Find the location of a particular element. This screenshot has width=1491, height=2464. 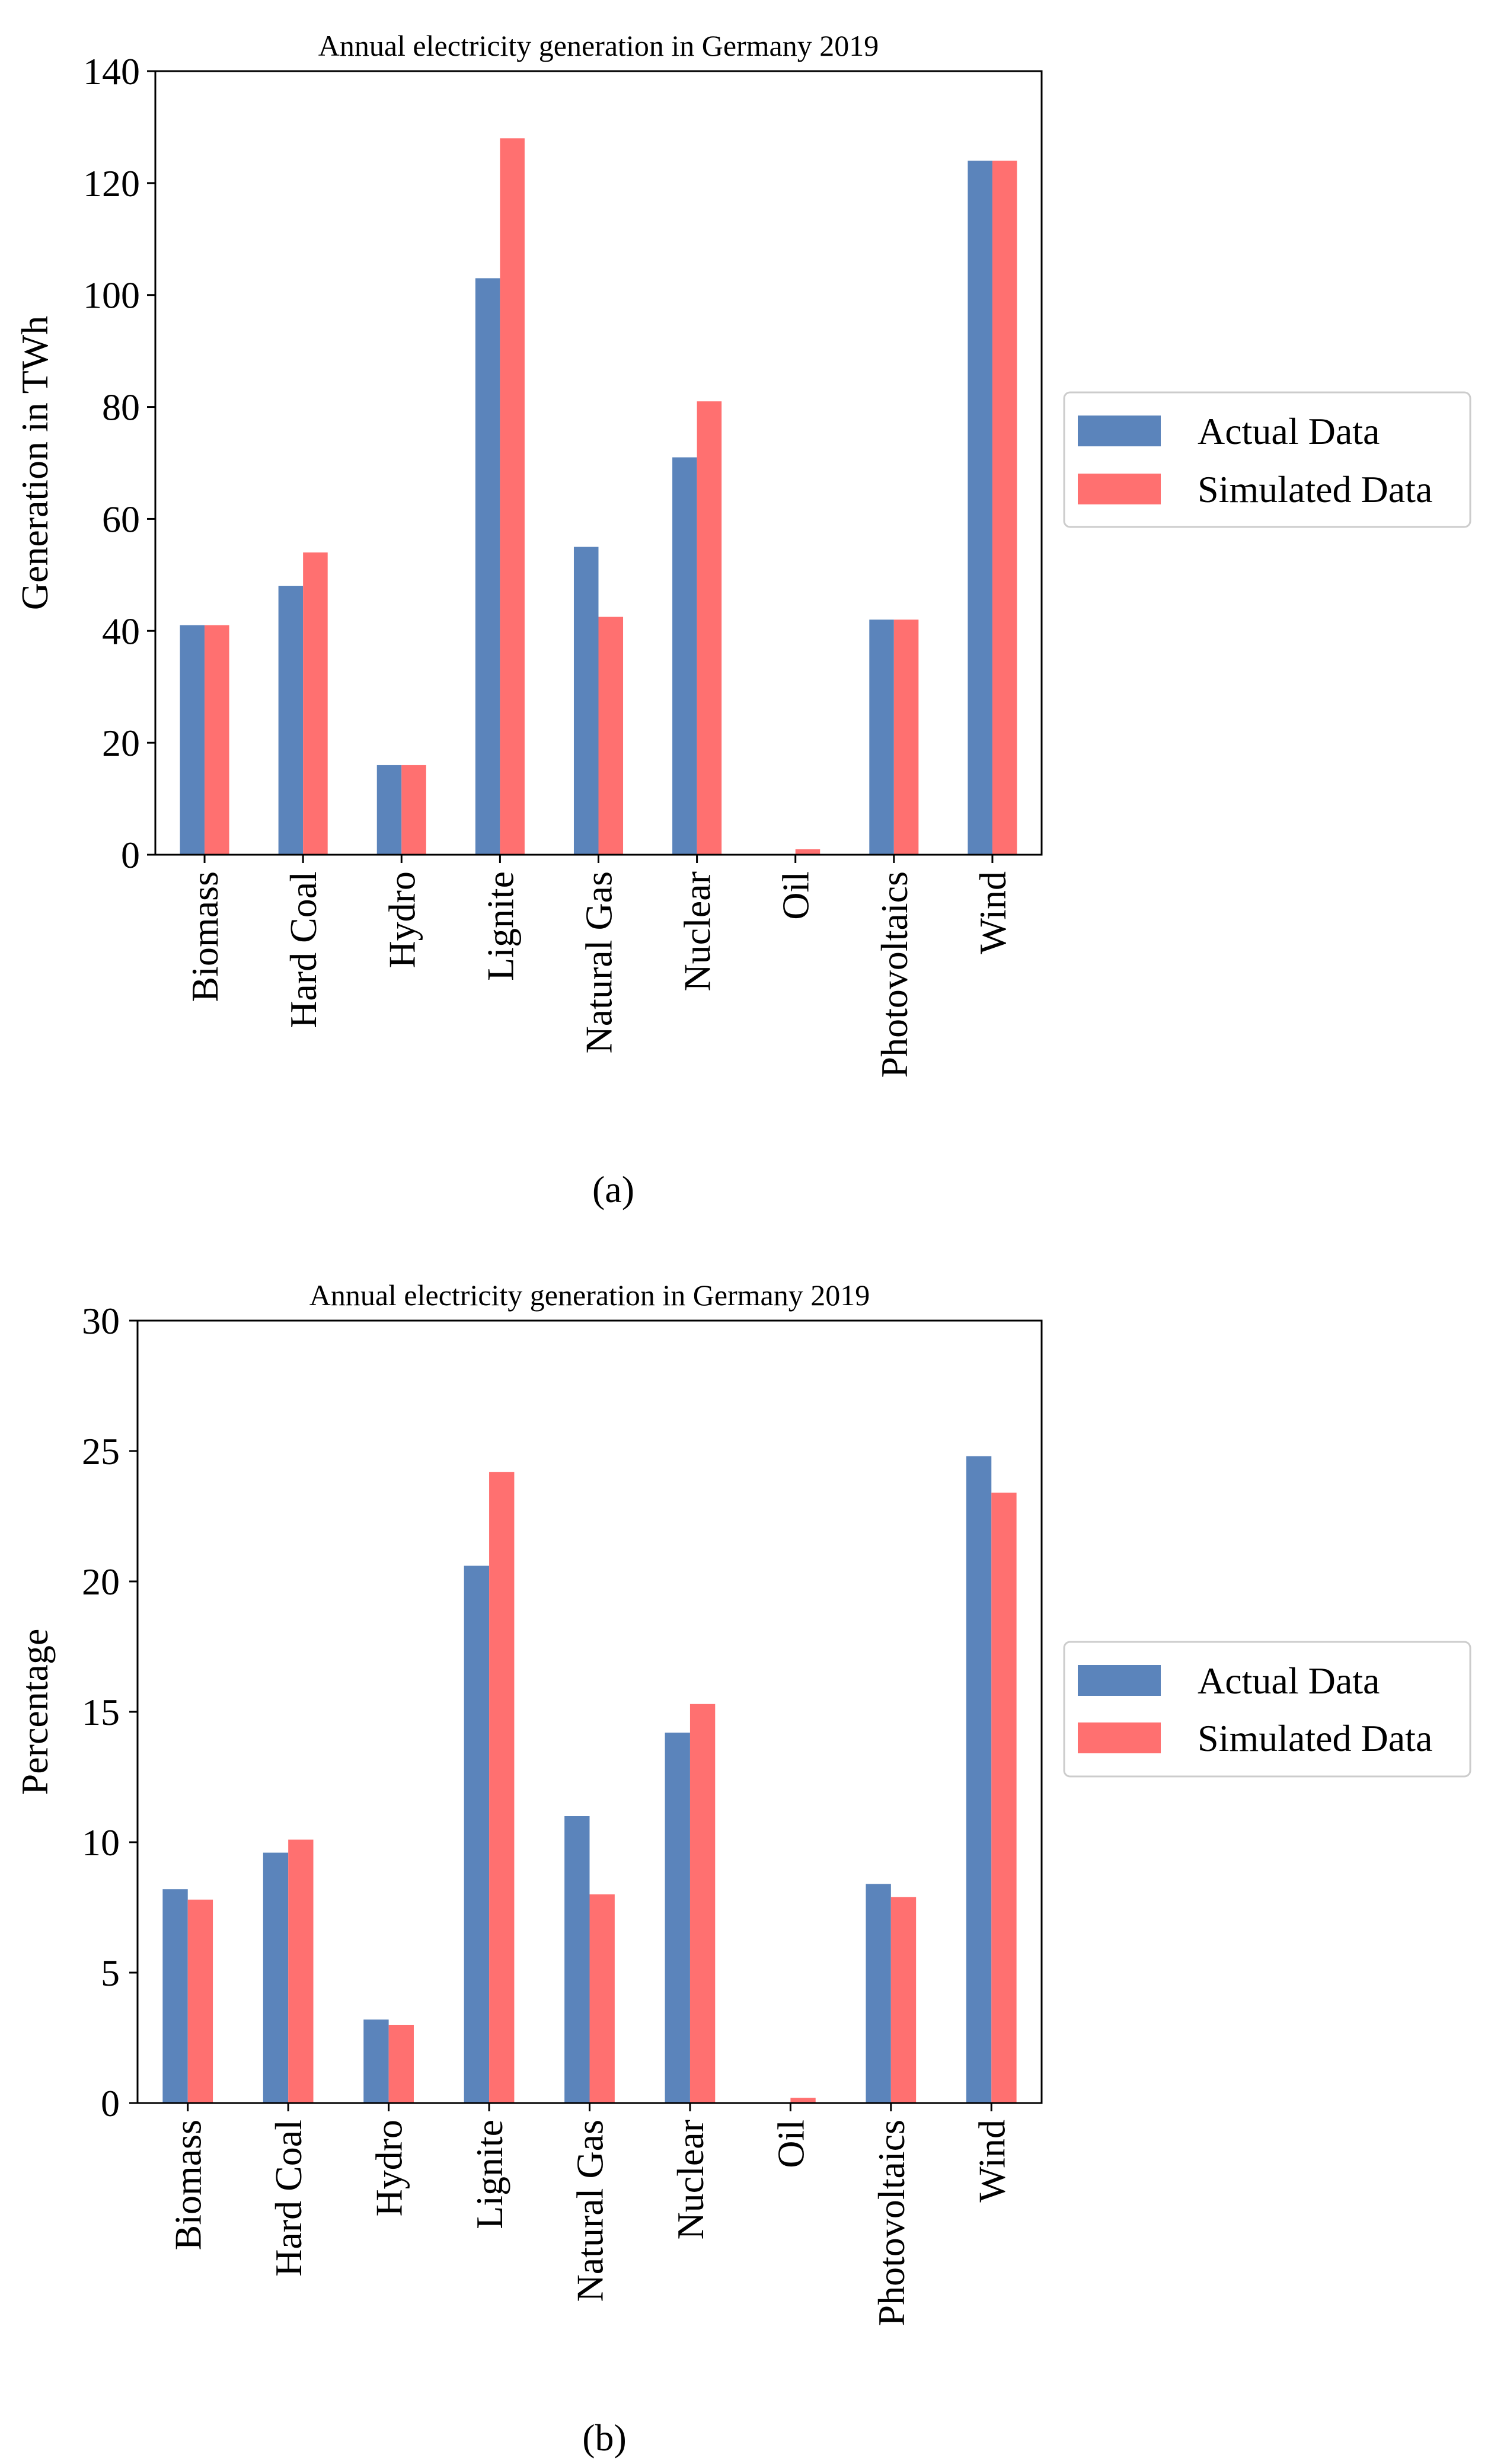

y-tick-label: 120 is located at coordinates (112, 183).